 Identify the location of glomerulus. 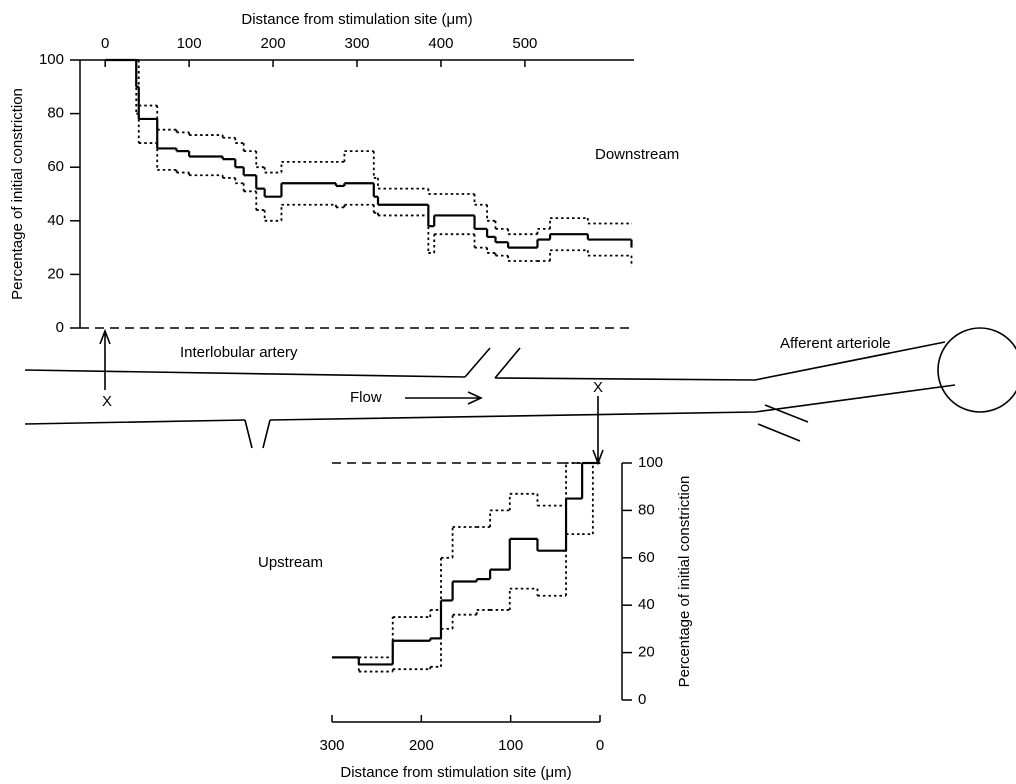
(976, 370).